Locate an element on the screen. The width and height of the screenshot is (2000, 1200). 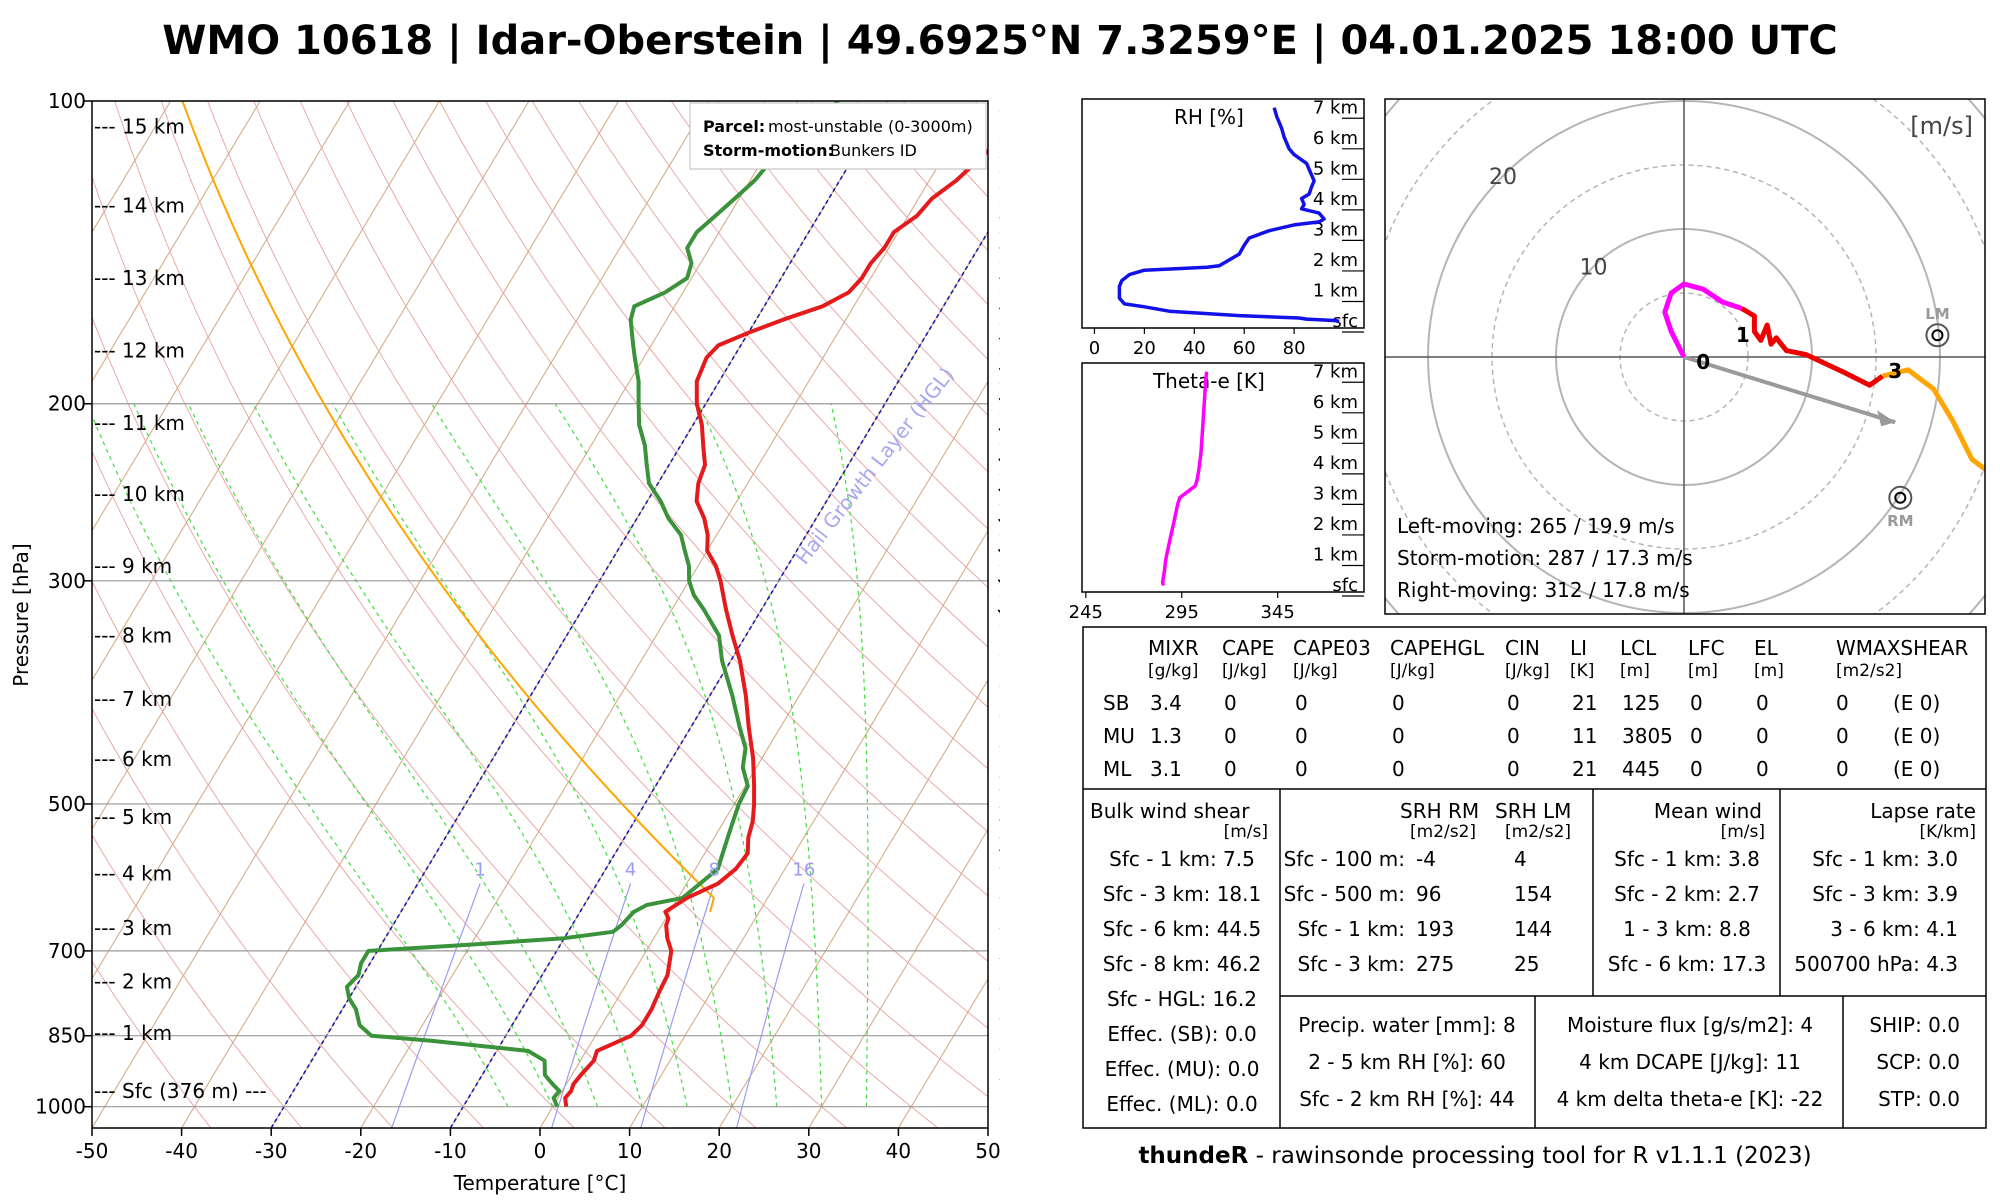
moisture-item: Precip. water [mm]: 8 is located at coordinates (1407, 1025).